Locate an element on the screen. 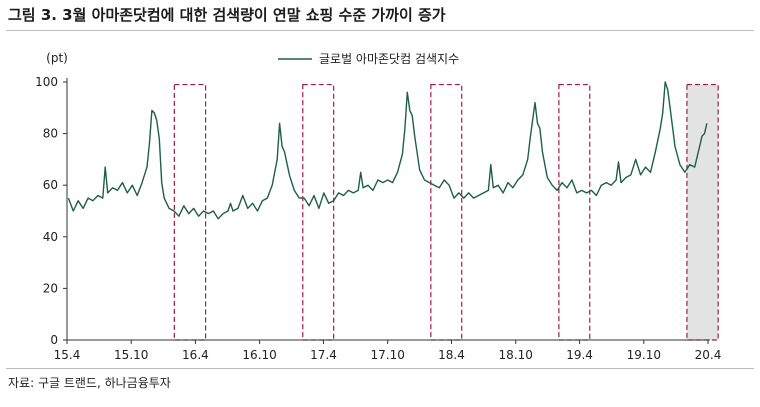 The height and width of the screenshot is (407, 760). x-tick-label: 18.4 is located at coordinates (451, 355).